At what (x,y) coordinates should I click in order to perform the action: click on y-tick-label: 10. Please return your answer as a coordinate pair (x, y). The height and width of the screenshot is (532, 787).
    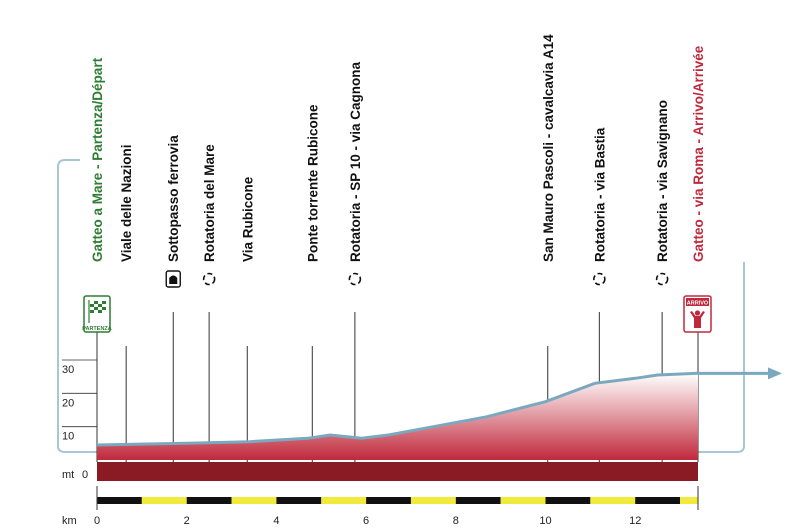
    Looking at the image, I should click on (68, 437).